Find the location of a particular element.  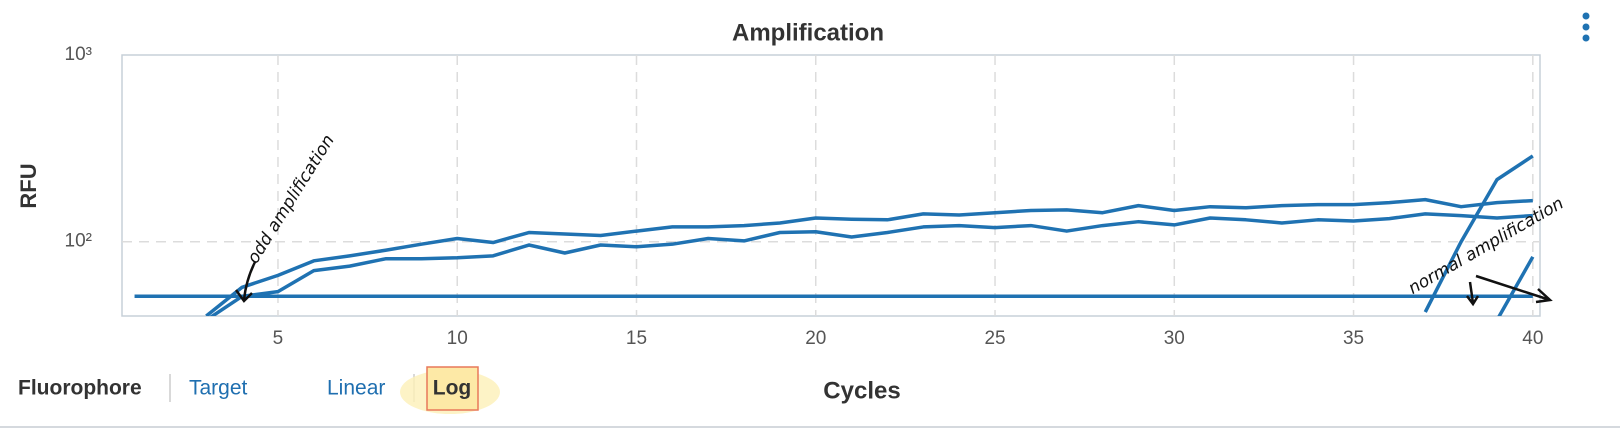

scale-option-selected: Log is located at coordinates (452, 388).